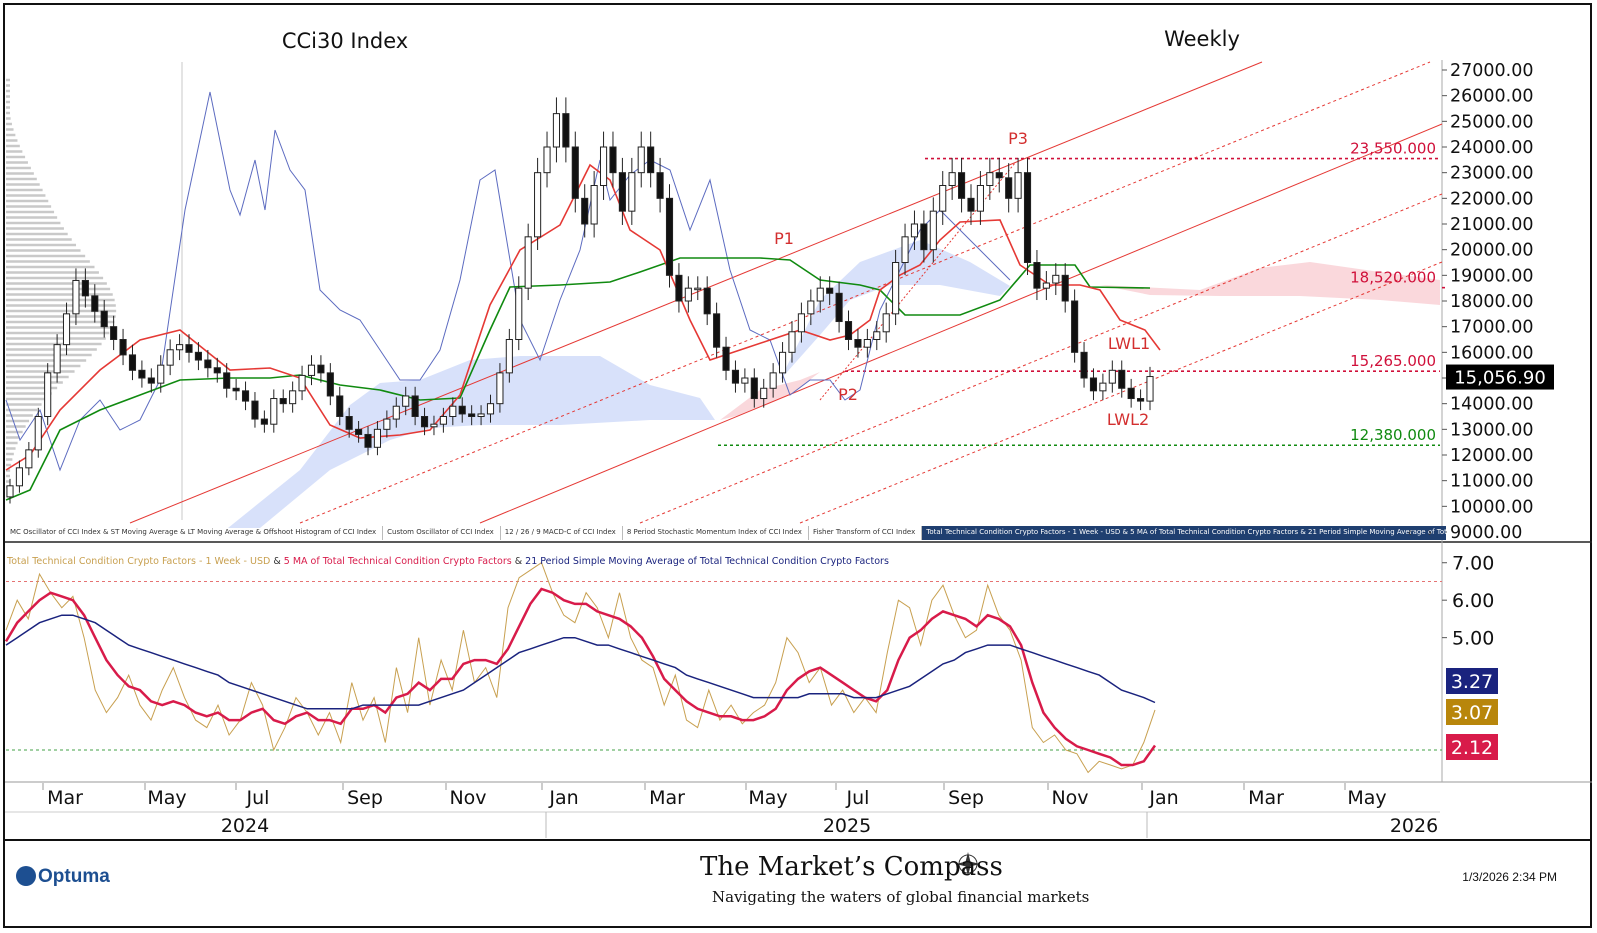  What do you see at coordinates (580, 662) in the screenshot?
I see `indicator-series-line` at bounding box center [580, 662].